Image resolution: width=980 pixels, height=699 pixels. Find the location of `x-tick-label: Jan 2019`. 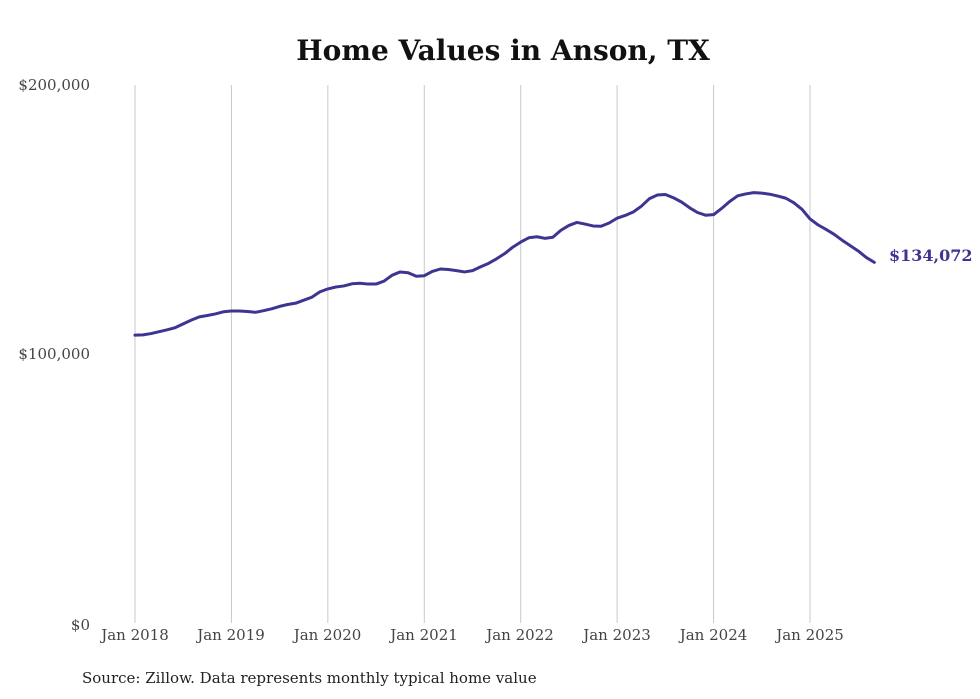

x-tick-label: Jan 2019 is located at coordinates (230, 635).